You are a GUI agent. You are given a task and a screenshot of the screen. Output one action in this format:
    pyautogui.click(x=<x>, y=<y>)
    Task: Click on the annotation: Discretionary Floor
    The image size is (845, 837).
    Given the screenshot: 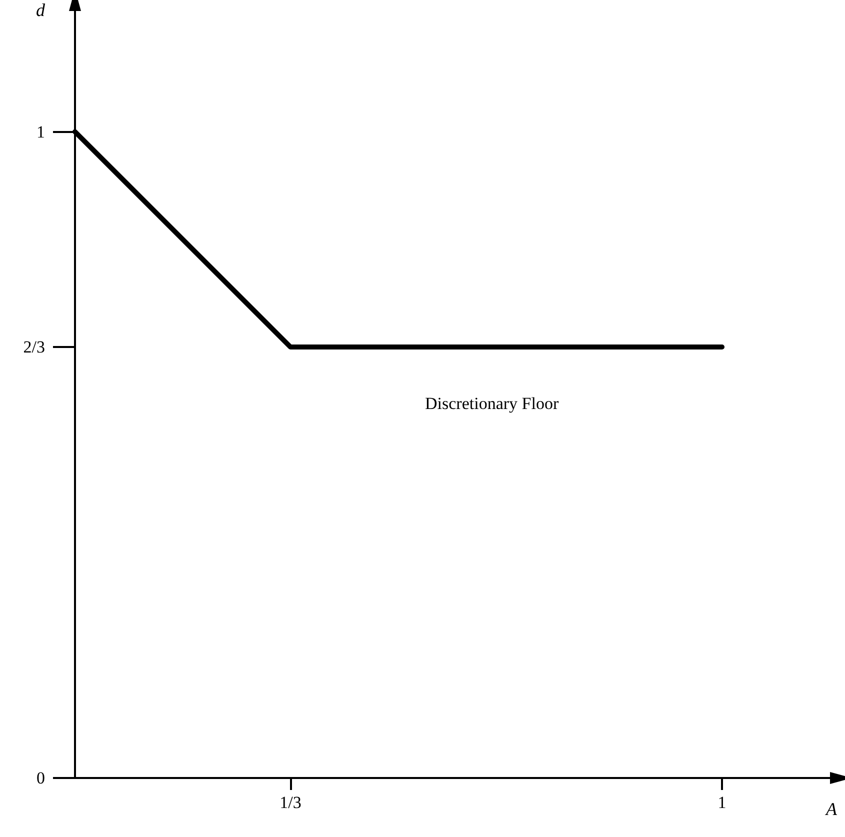 What is the action you would take?
    pyautogui.click(x=492, y=403)
    